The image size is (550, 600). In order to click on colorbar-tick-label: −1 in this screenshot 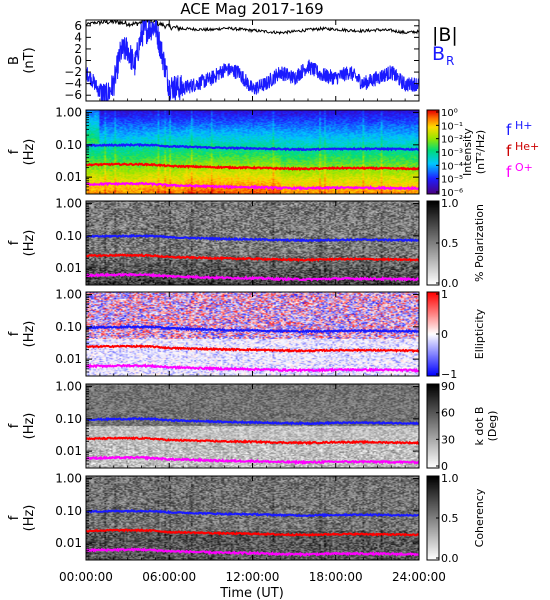, I will do `click(449, 374)`.